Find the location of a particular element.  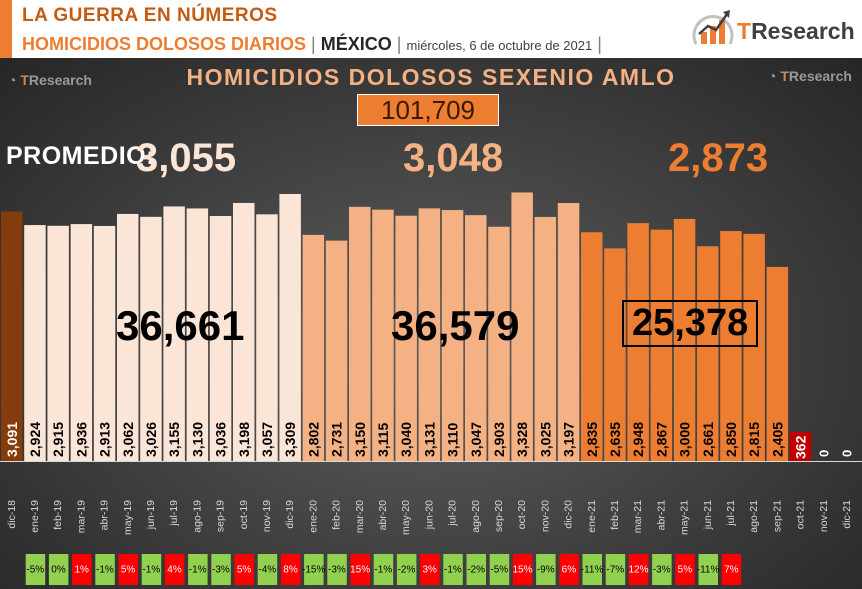

bar-value-label: 2,835 is located at coordinates (592, 439).